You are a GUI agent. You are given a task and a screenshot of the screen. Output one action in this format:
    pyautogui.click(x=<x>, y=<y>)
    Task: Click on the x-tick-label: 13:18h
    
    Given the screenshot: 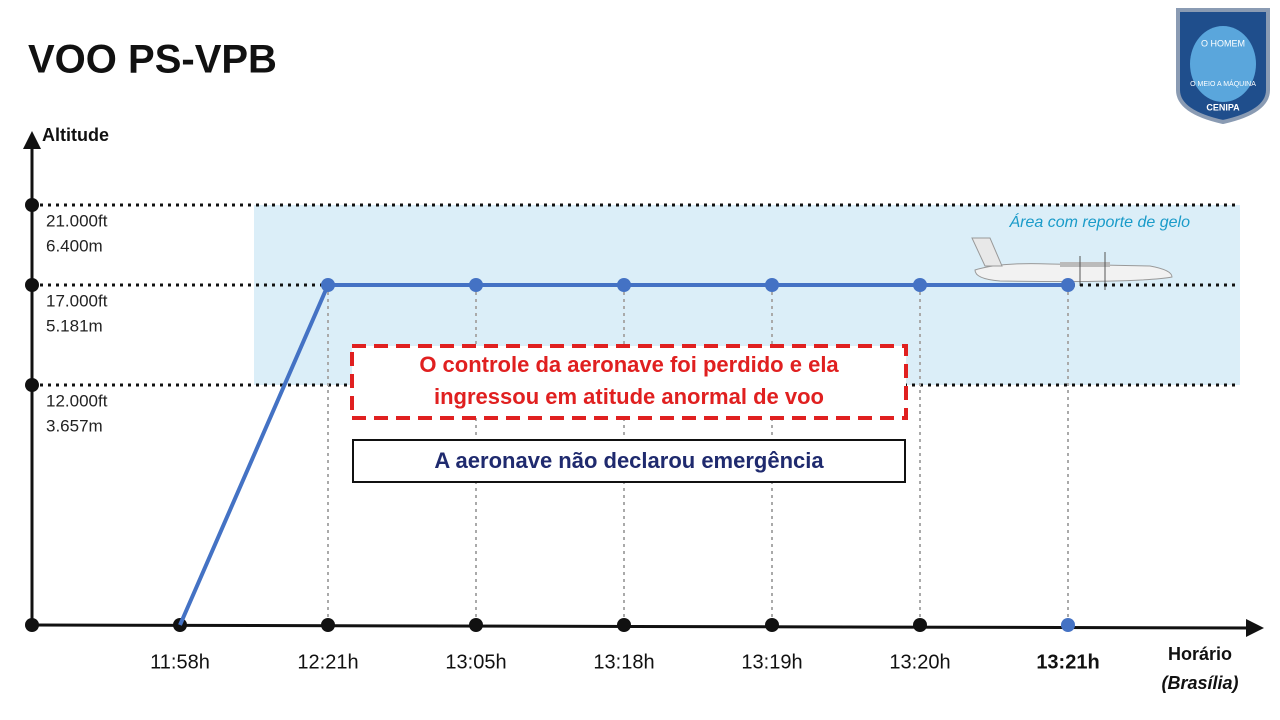 What is the action you would take?
    pyautogui.click(x=623, y=662)
    